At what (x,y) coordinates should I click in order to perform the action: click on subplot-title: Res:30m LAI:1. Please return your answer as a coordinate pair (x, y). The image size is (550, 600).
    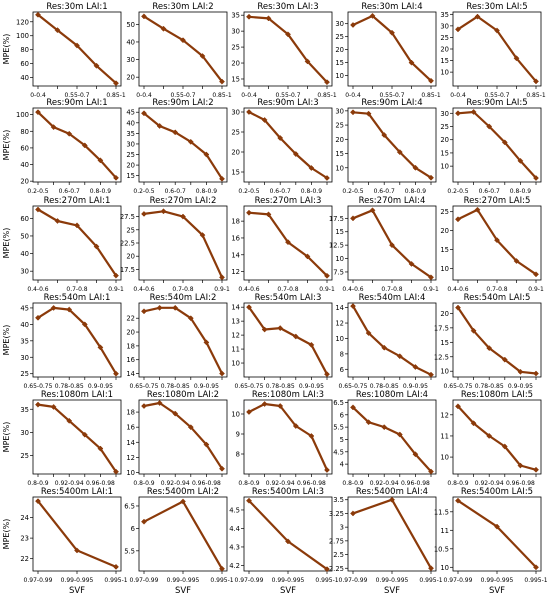
    Looking at the image, I should click on (76, 7).